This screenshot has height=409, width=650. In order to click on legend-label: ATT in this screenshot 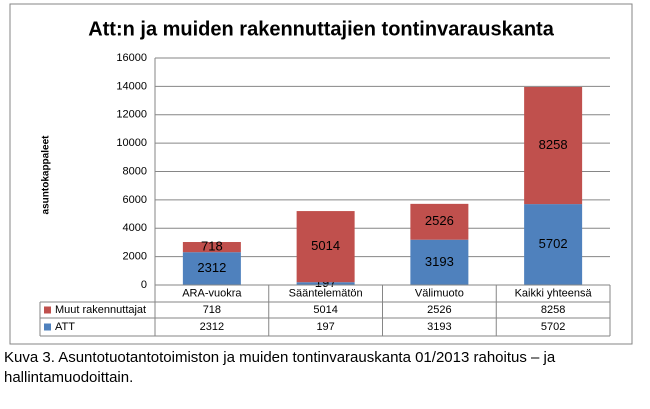, I will do `click(65, 327)`.